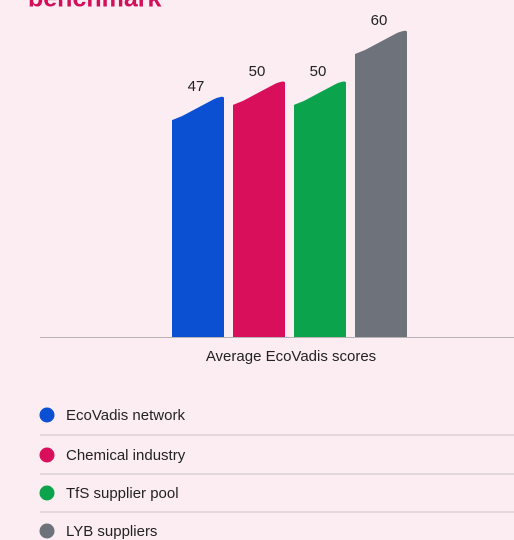 This screenshot has width=514, height=540. I want to click on chart-title: benchmark, so click(94, 6).